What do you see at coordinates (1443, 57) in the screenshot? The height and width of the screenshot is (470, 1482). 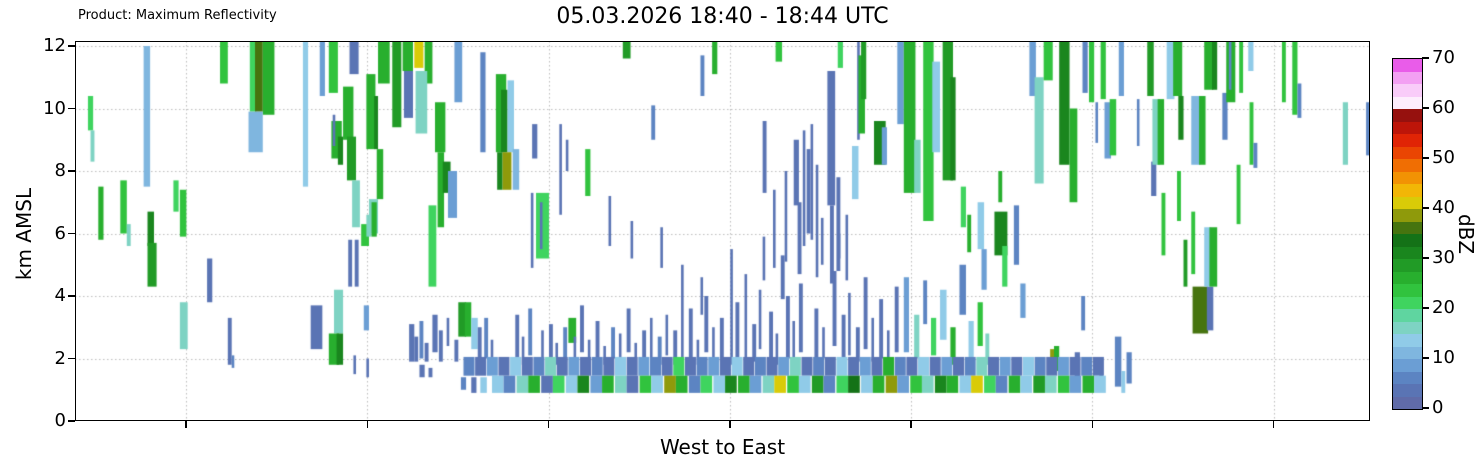 I see `colorbar-tick-label: 70` at bounding box center [1443, 57].